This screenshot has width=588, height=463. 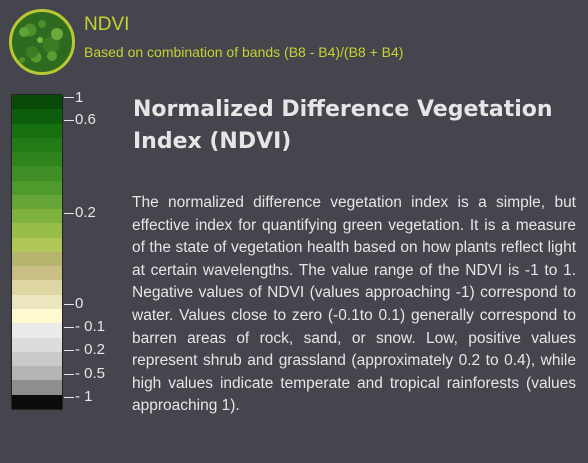 I want to click on legend-label-neg-0-5: - 0.5, so click(x=90, y=373).